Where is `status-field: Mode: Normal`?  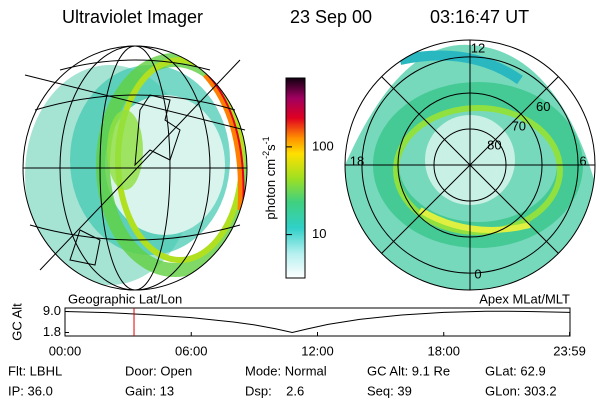 status-field: Mode: Normal is located at coordinates (286, 370).